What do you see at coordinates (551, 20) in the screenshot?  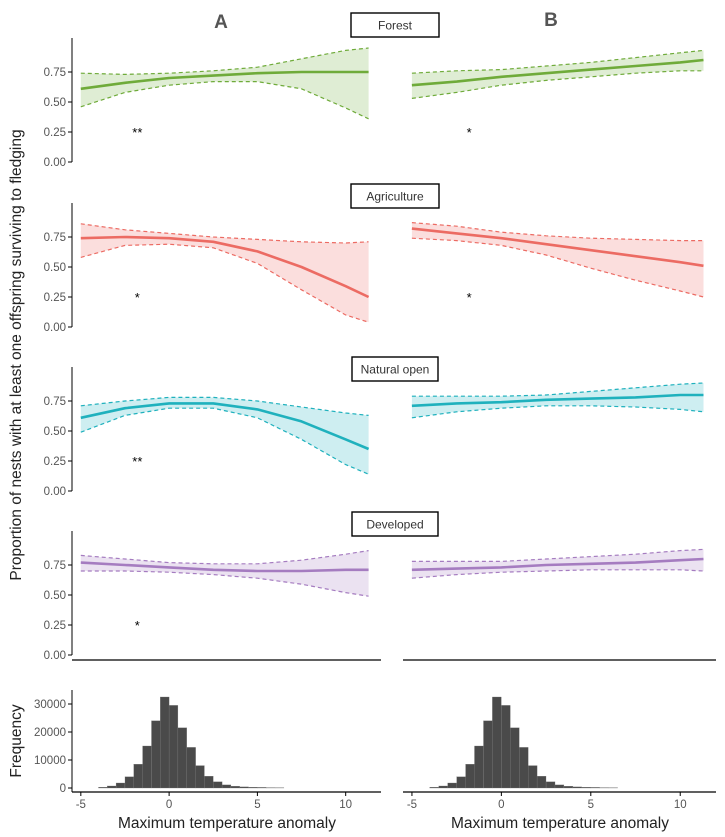 I see `panel-label-b: B` at bounding box center [551, 20].